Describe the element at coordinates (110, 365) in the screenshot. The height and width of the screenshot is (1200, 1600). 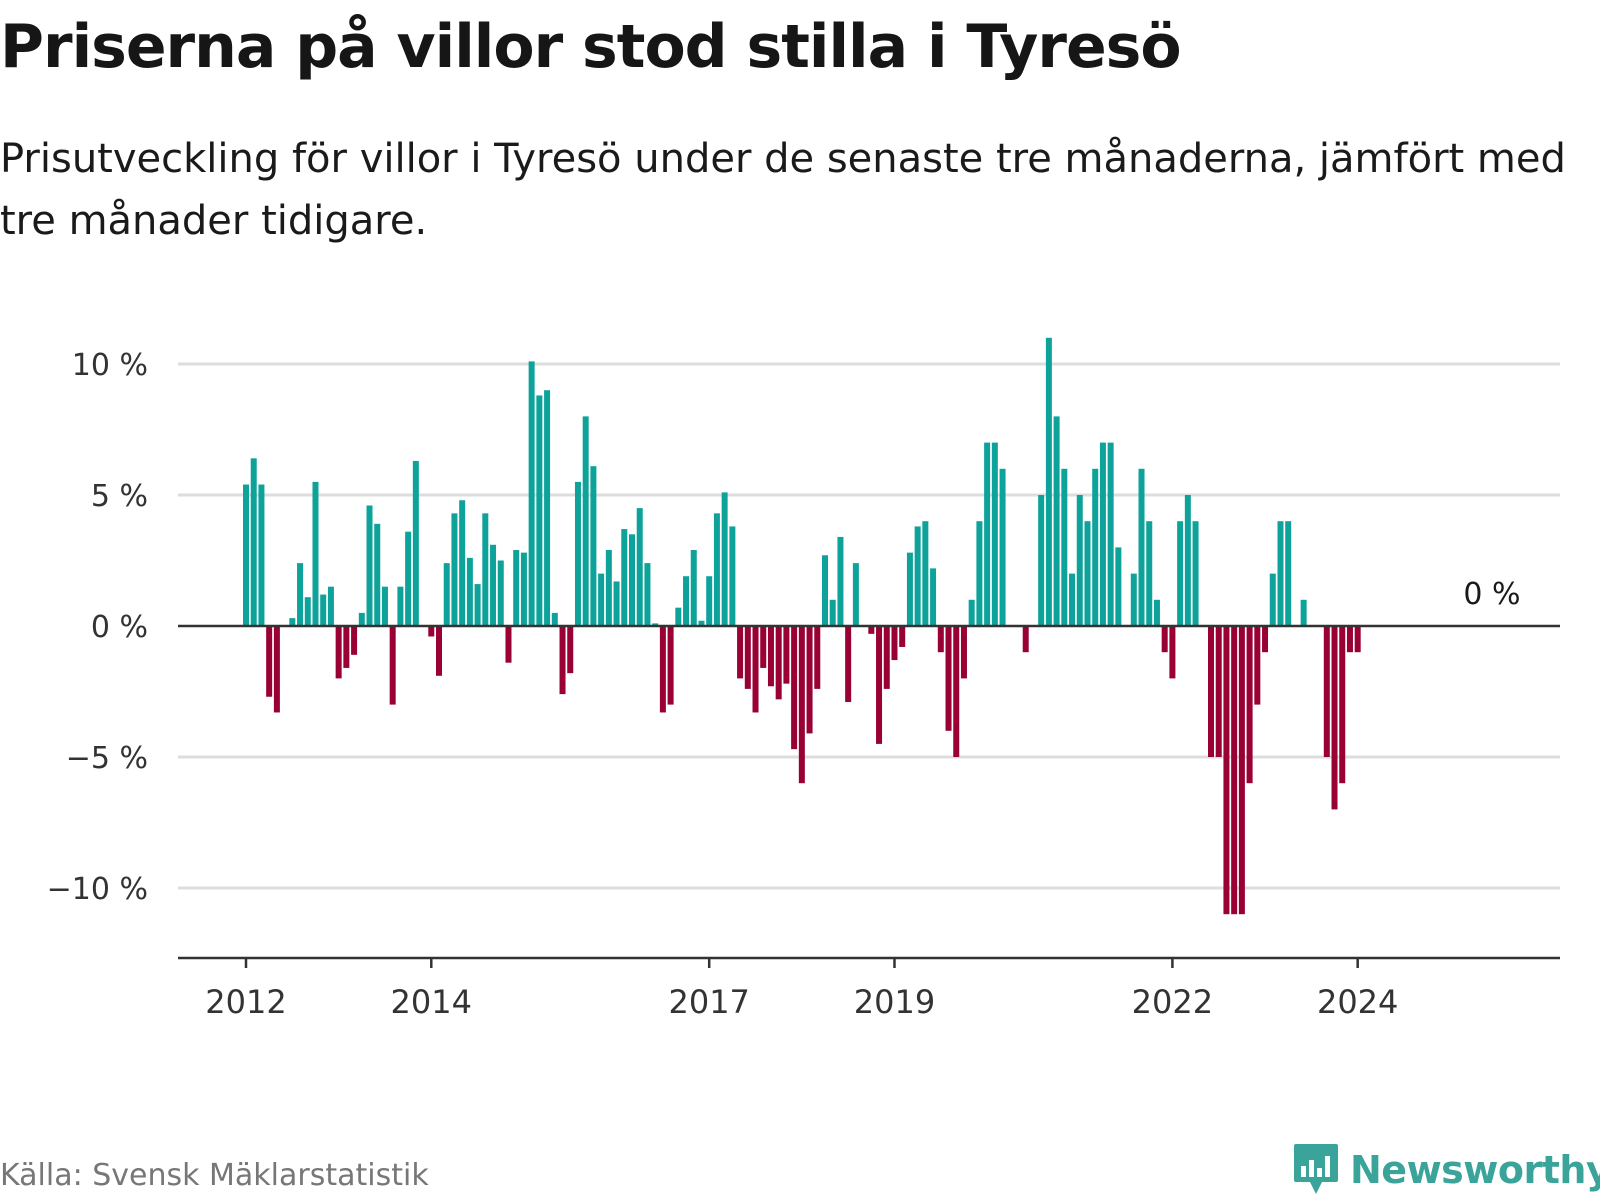
I see `y-tick-label: 10 %` at that location.